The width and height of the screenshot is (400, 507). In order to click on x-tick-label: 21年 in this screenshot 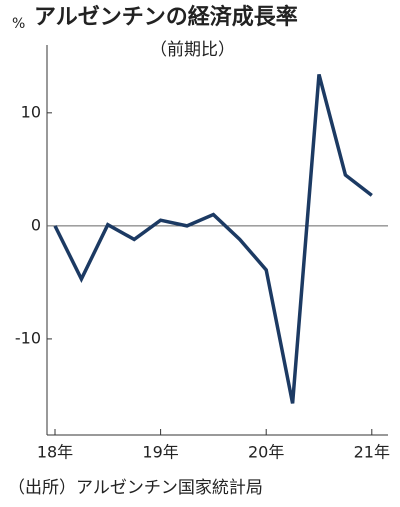, I will do `click(372, 452)`.